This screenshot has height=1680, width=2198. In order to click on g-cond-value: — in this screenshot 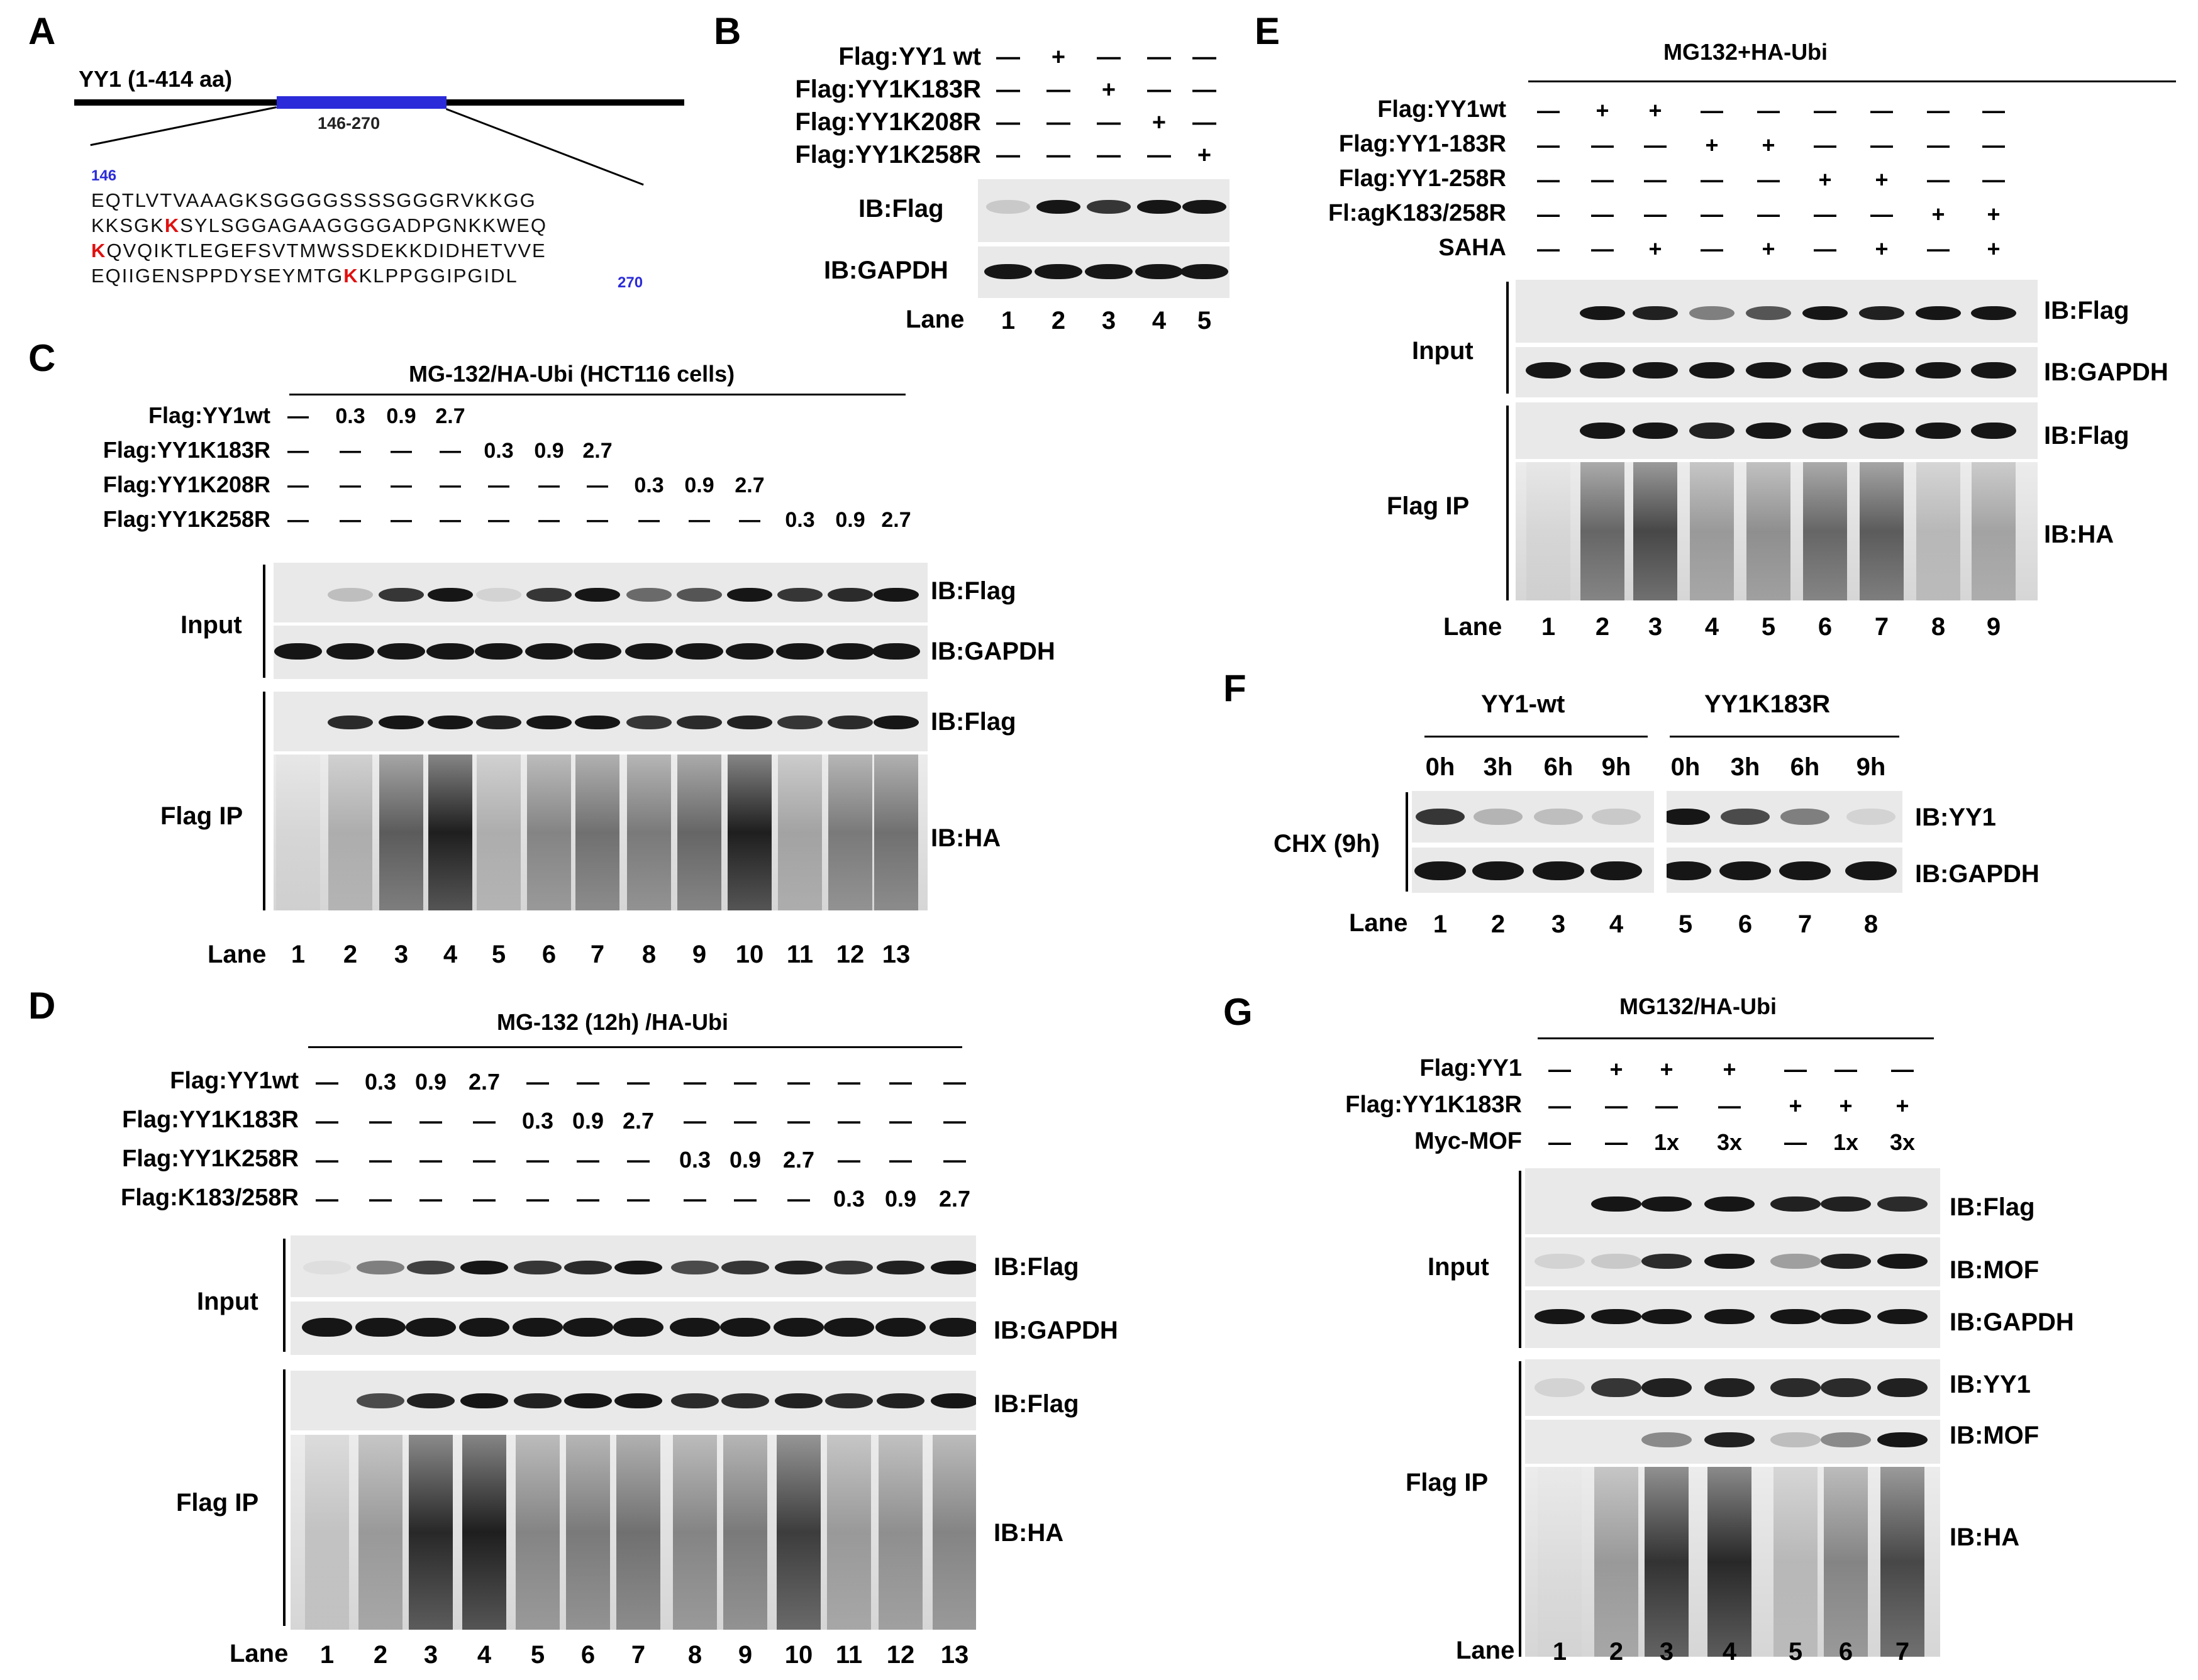, I will do `click(1795, 1069)`.